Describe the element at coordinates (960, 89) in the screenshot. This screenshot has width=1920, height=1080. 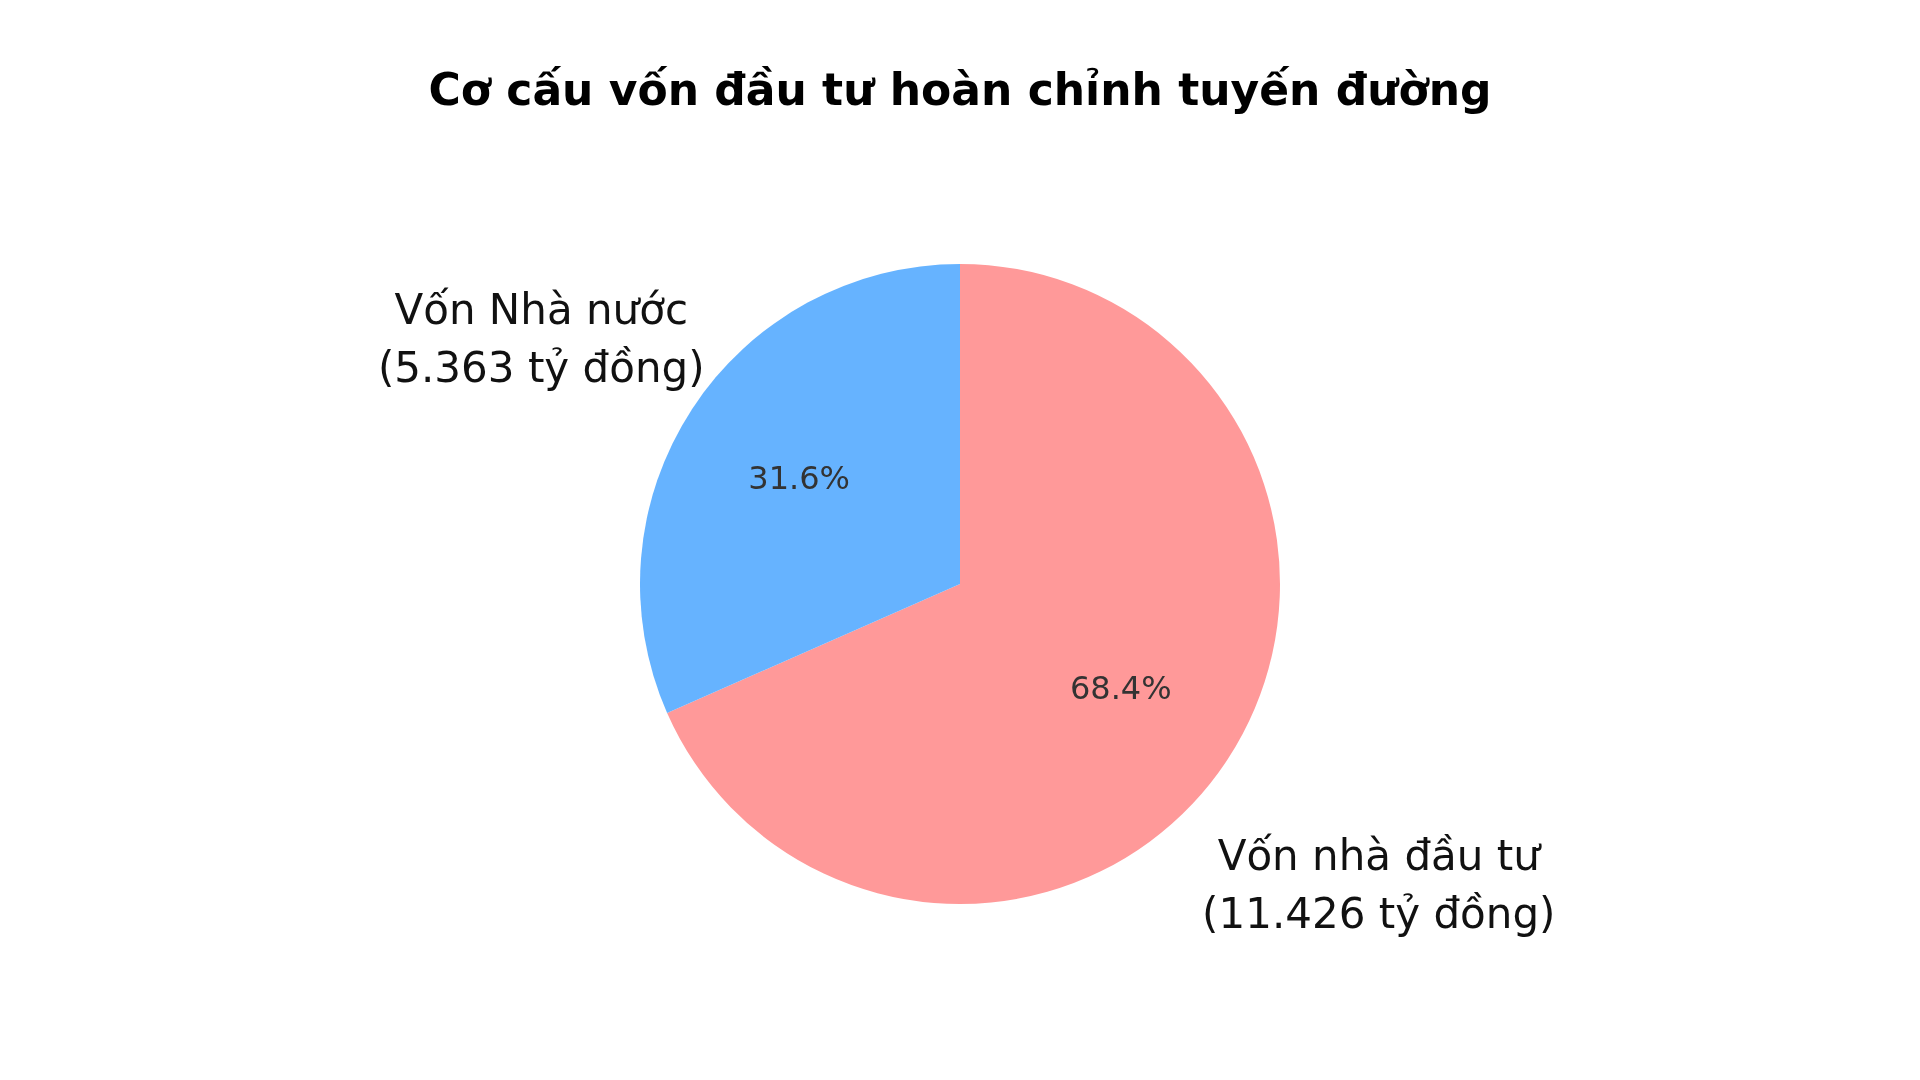
I see `chart-title: Cơ cấu vốn đầu tư hoàn chỉnh tuyến đường` at that location.